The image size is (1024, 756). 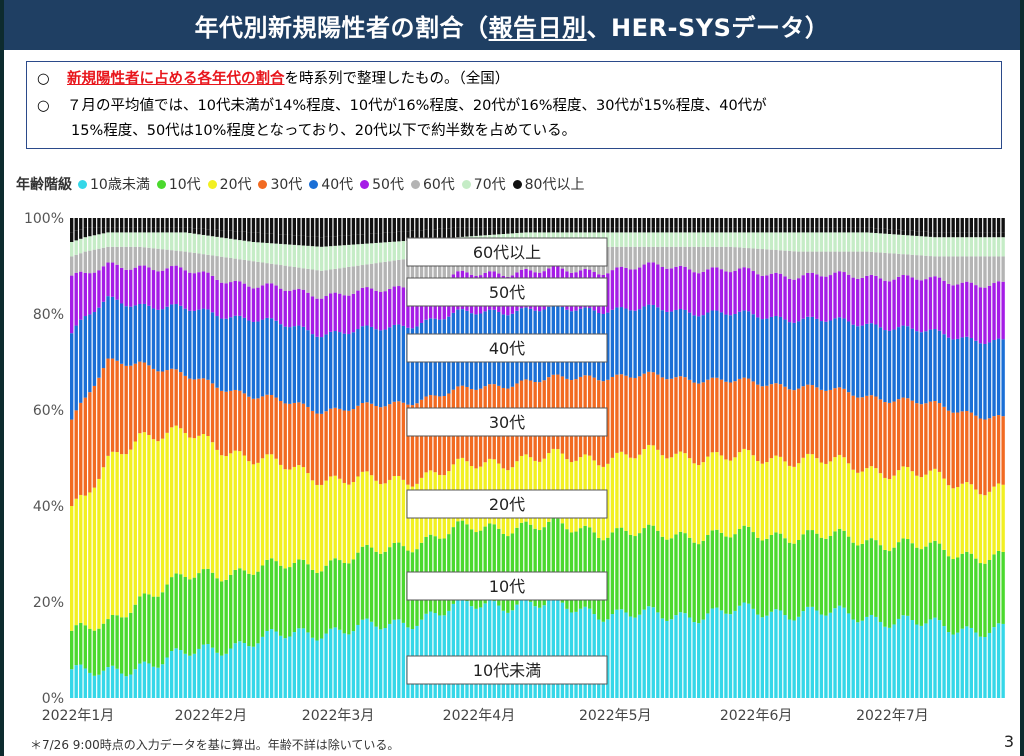 I want to click on x-tick-label: 2022年4月, so click(x=479, y=716).